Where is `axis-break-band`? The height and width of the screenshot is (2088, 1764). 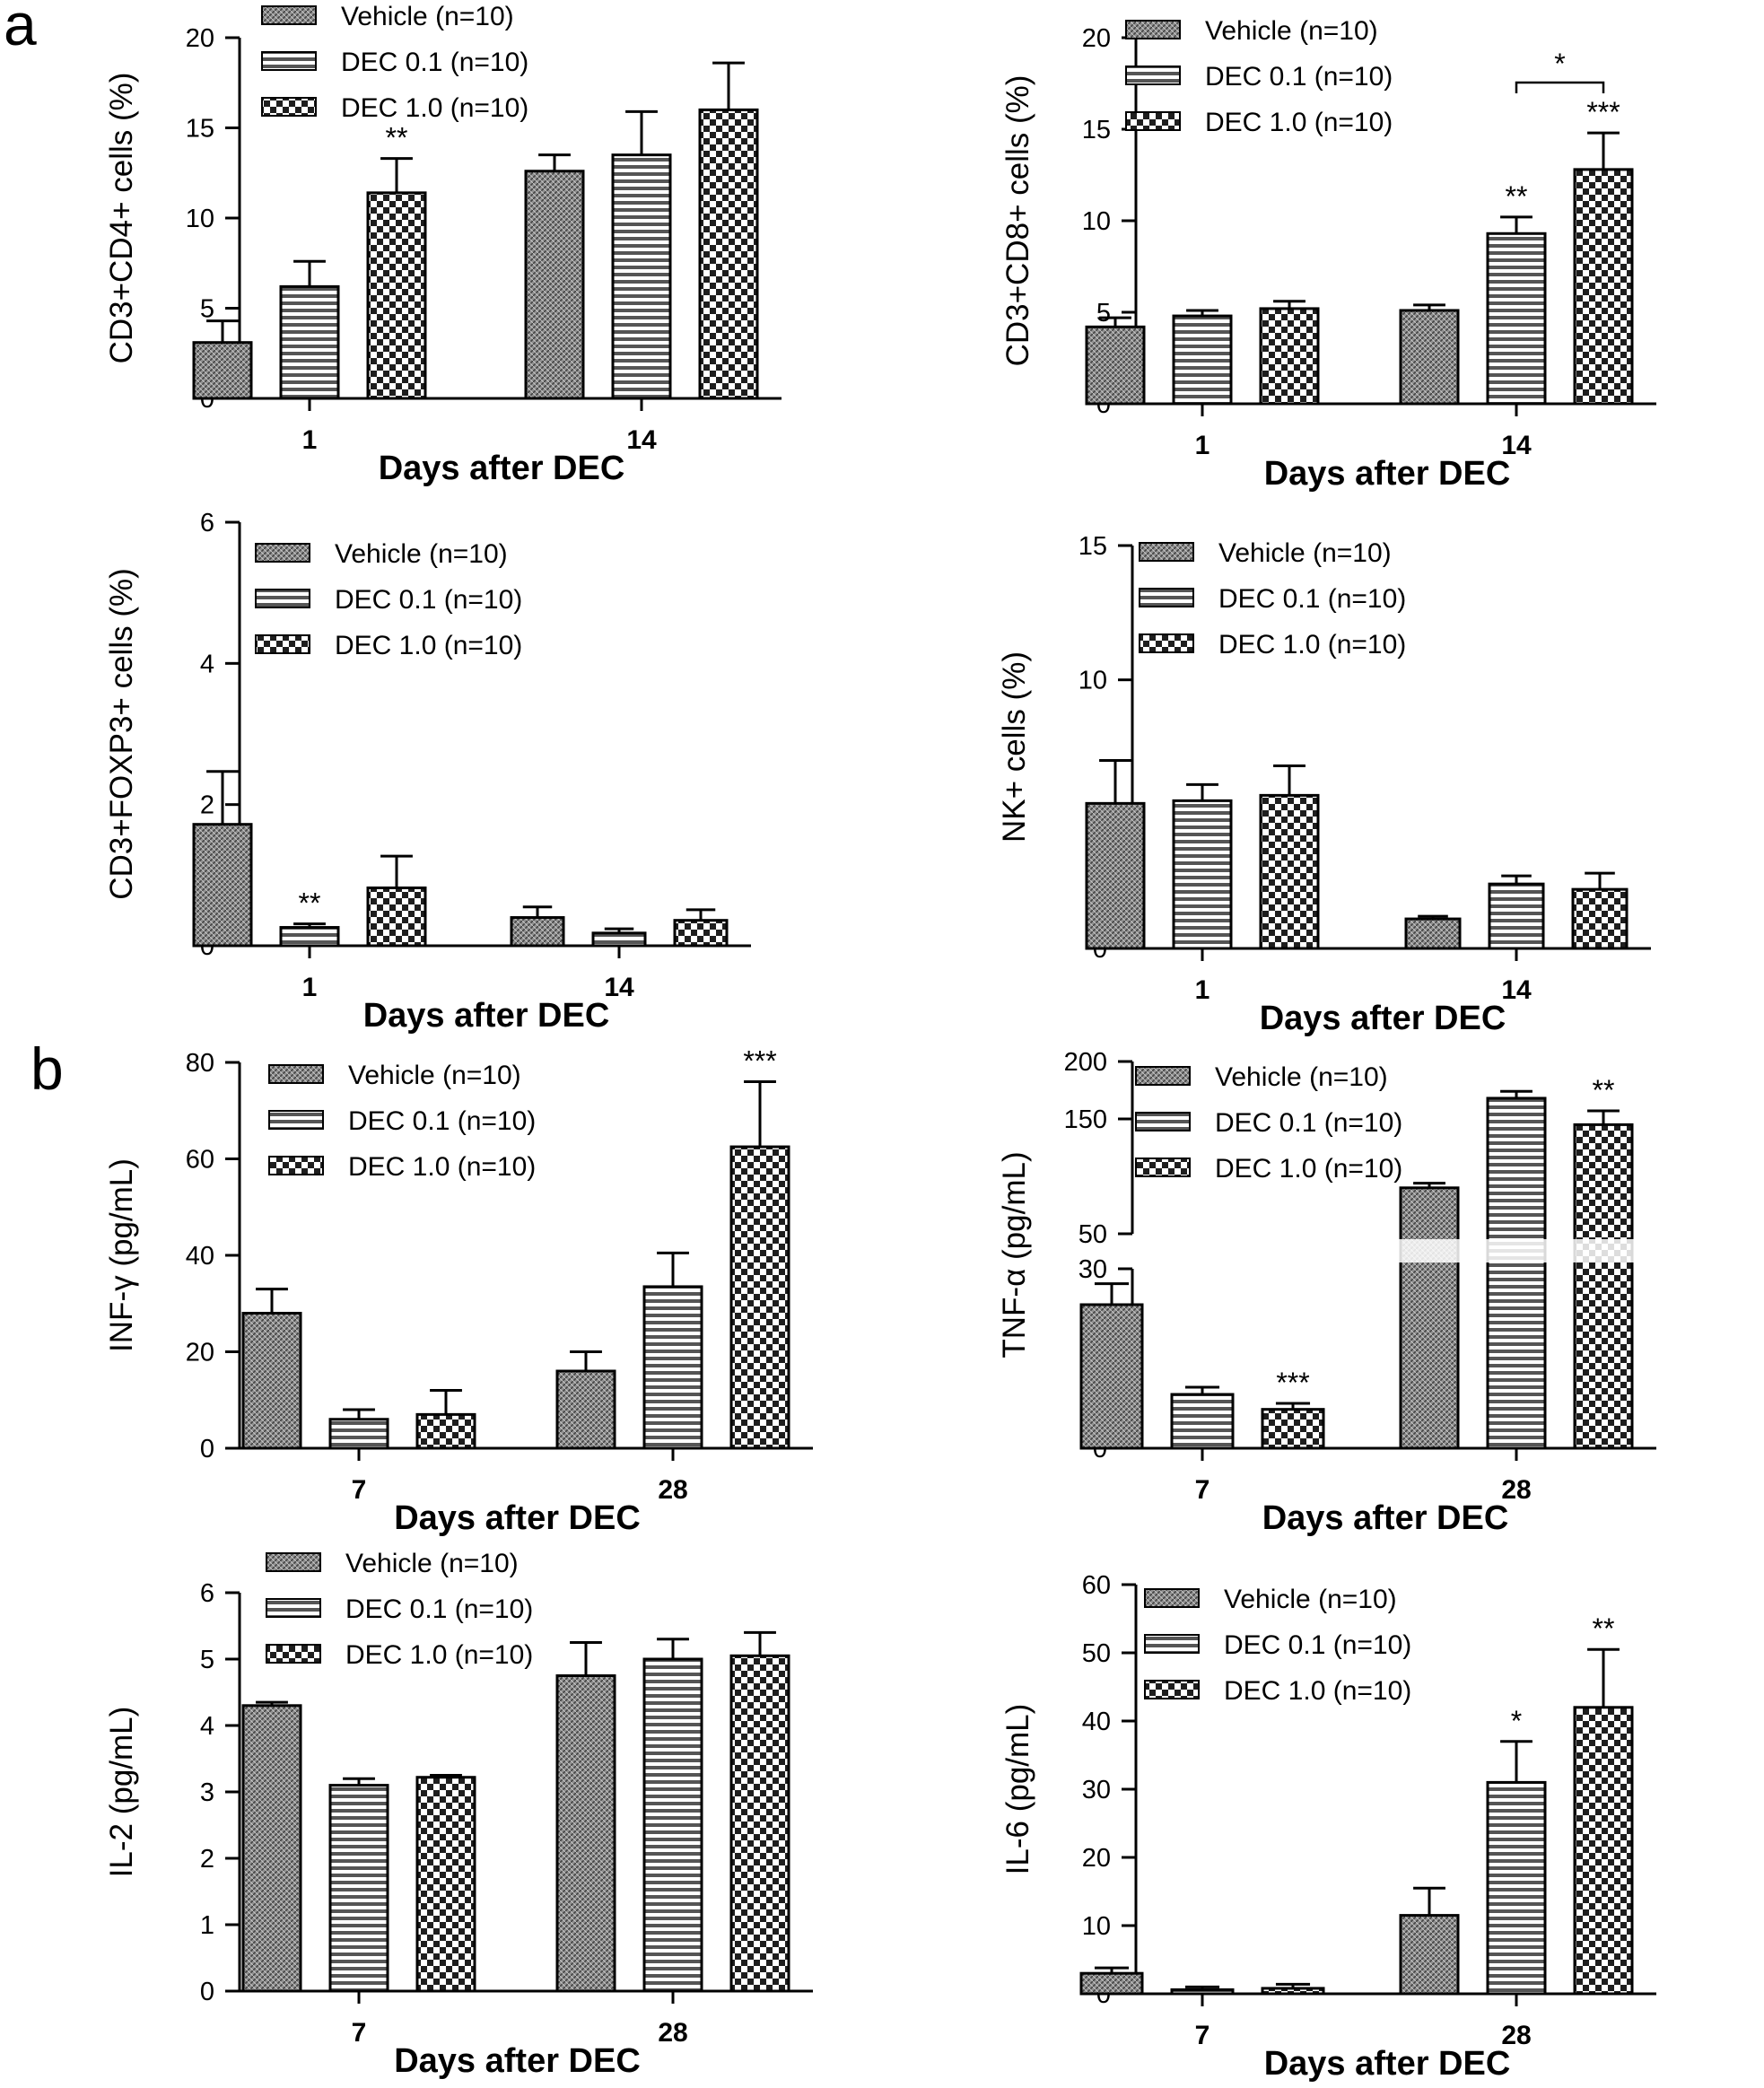
axis-break-band is located at coordinates (1449, 1250).